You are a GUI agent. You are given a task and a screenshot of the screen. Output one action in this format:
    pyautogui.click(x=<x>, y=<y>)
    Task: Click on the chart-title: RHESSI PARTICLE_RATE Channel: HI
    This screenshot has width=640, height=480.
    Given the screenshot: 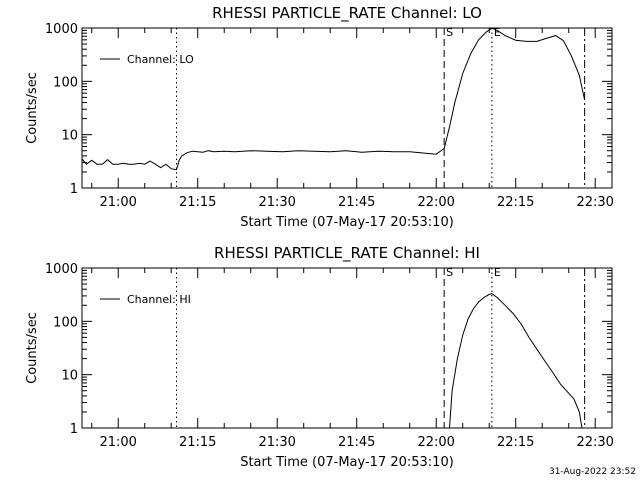 What is the action you would take?
    pyautogui.click(x=347, y=253)
    